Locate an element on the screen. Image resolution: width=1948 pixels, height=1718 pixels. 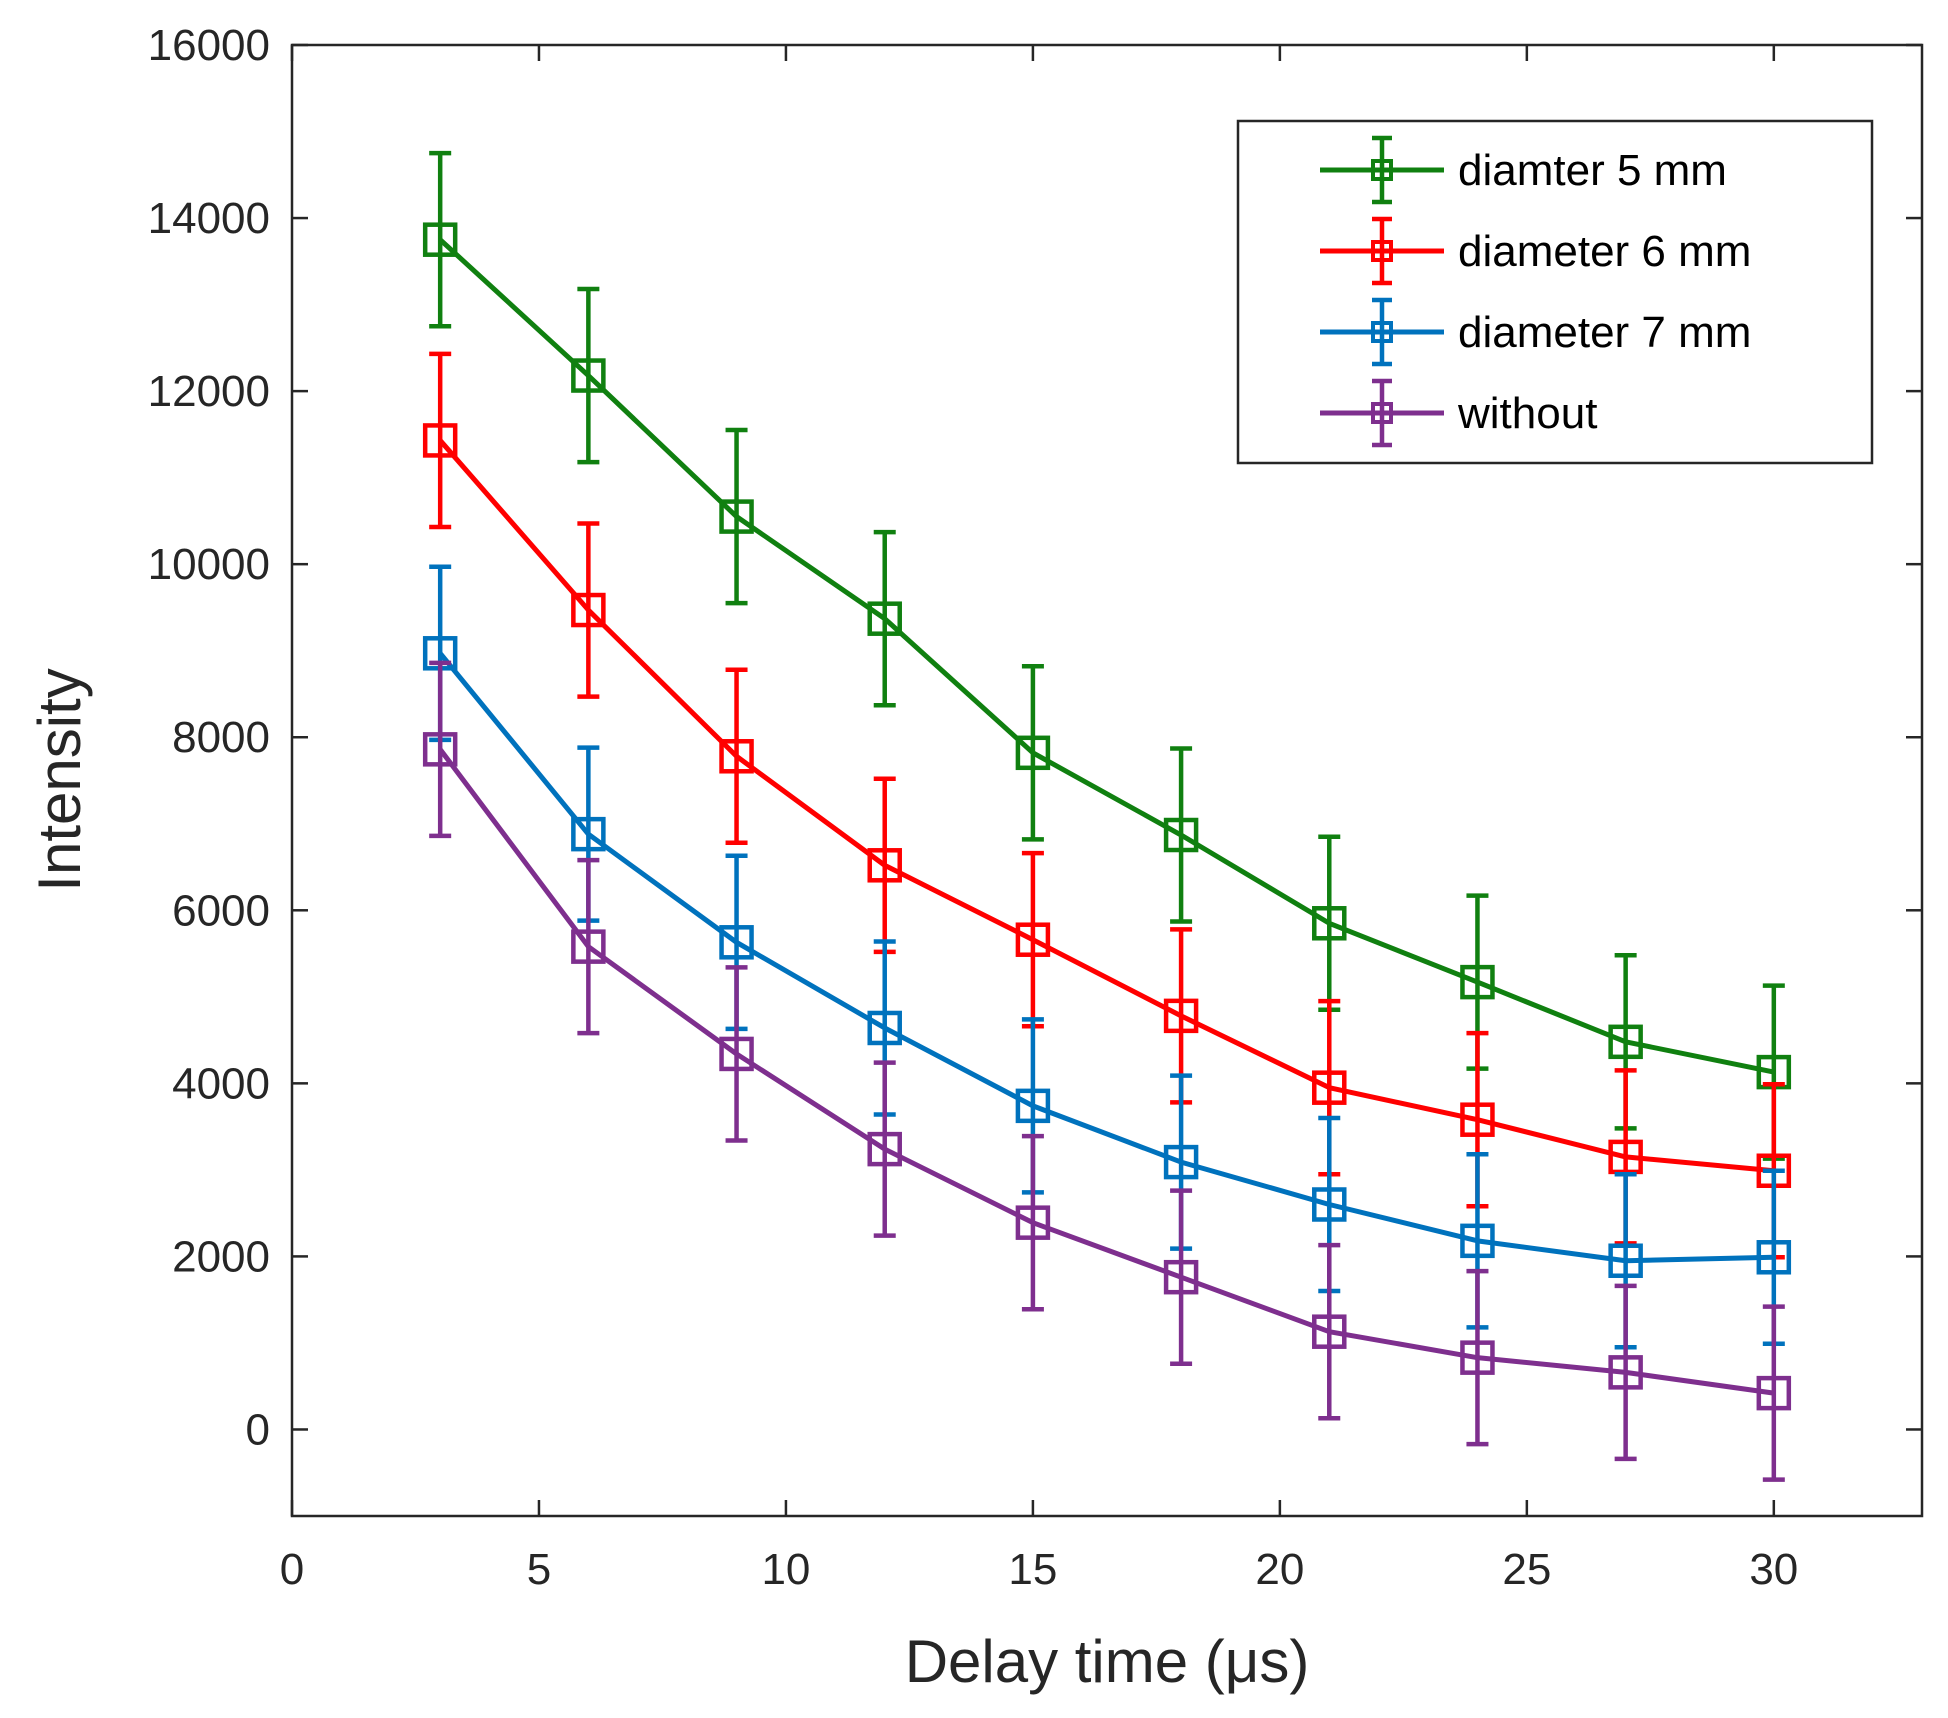
x-tick-label: 5 is located at coordinates (539, 1569).